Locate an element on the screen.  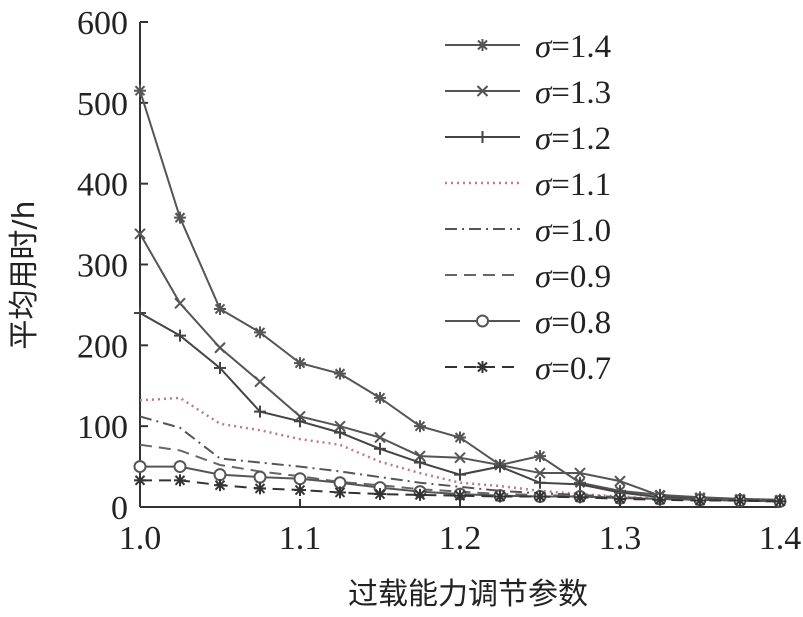
legend-label: σ=0.7 is located at coordinates (573, 369).